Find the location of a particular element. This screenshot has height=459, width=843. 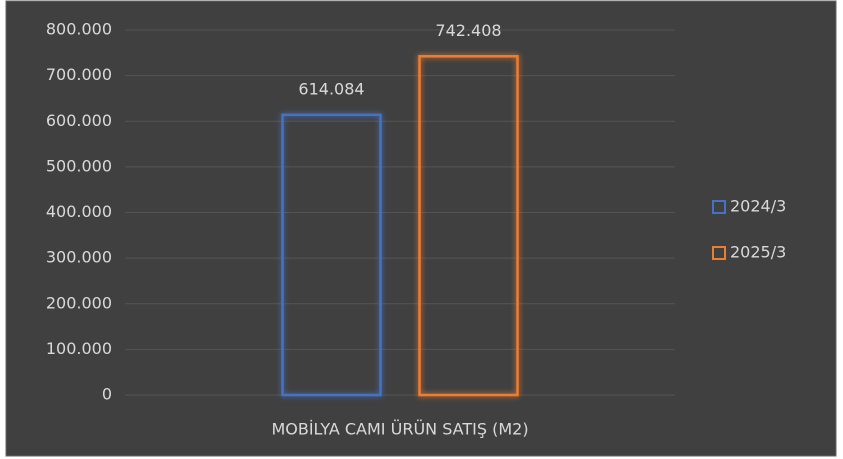

y-tick-label: 800.000 is located at coordinates (79, 29).